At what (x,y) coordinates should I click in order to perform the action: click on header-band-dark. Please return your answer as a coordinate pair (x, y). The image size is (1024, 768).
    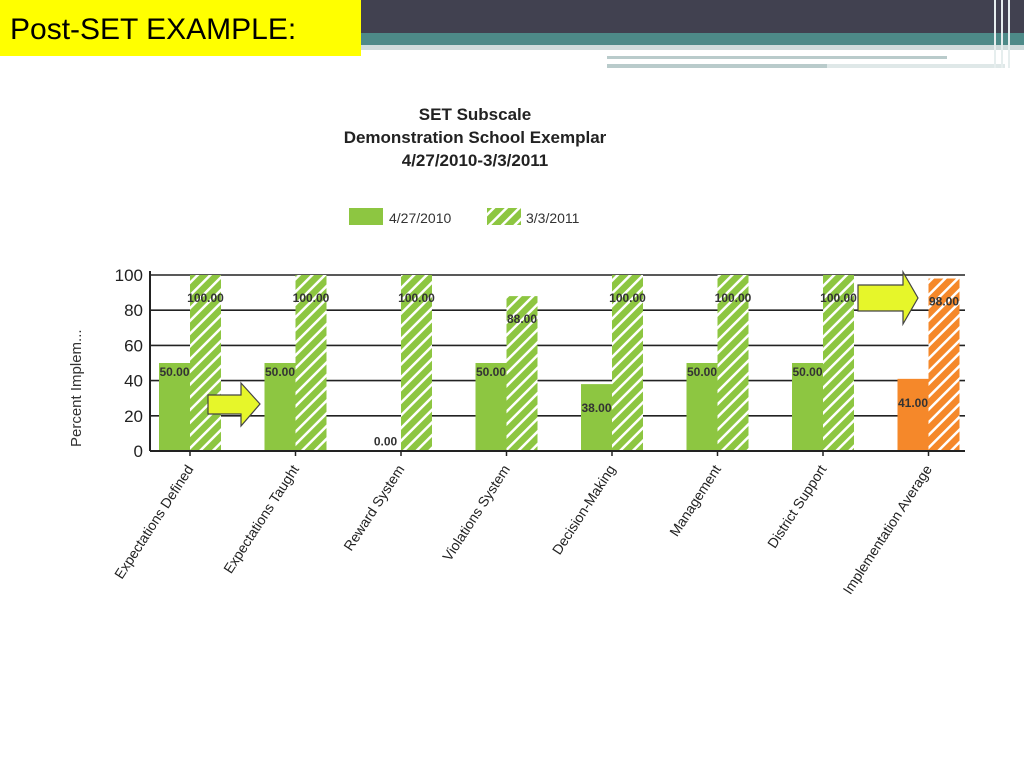
    Looking at the image, I should click on (692, 16).